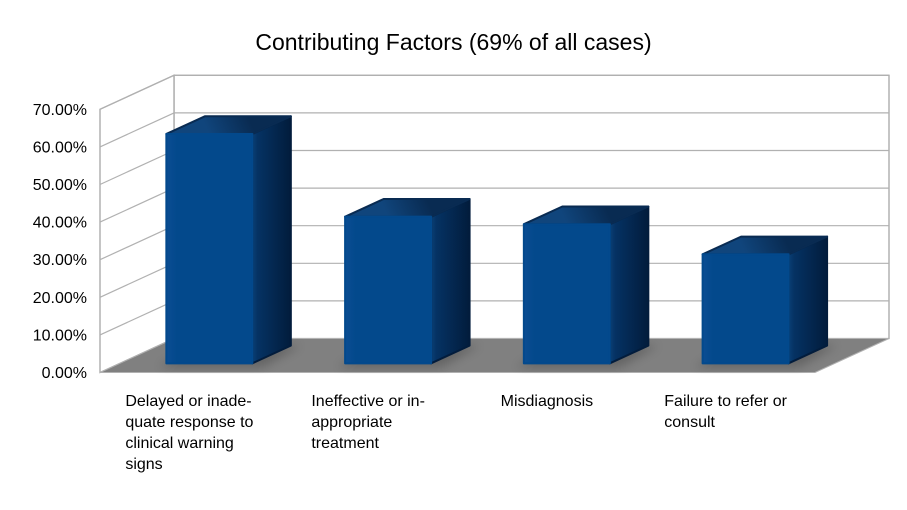 The height and width of the screenshot is (510, 907). I want to click on y-axis-tick-label: 20.00%, so click(60, 298).